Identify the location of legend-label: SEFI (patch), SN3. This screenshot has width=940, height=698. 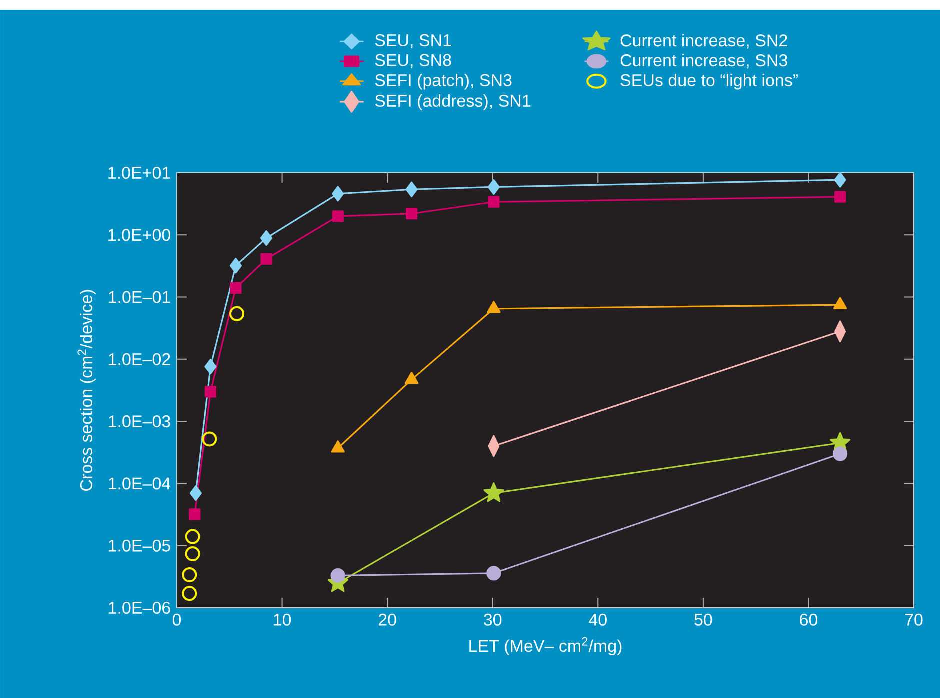
(443, 82).